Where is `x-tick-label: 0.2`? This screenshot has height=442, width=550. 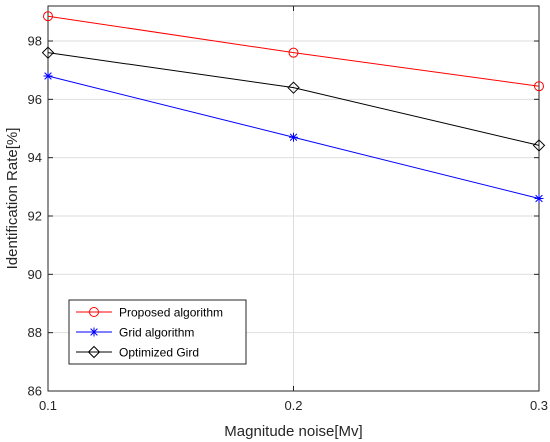 x-tick-label: 0.2 is located at coordinates (293, 405).